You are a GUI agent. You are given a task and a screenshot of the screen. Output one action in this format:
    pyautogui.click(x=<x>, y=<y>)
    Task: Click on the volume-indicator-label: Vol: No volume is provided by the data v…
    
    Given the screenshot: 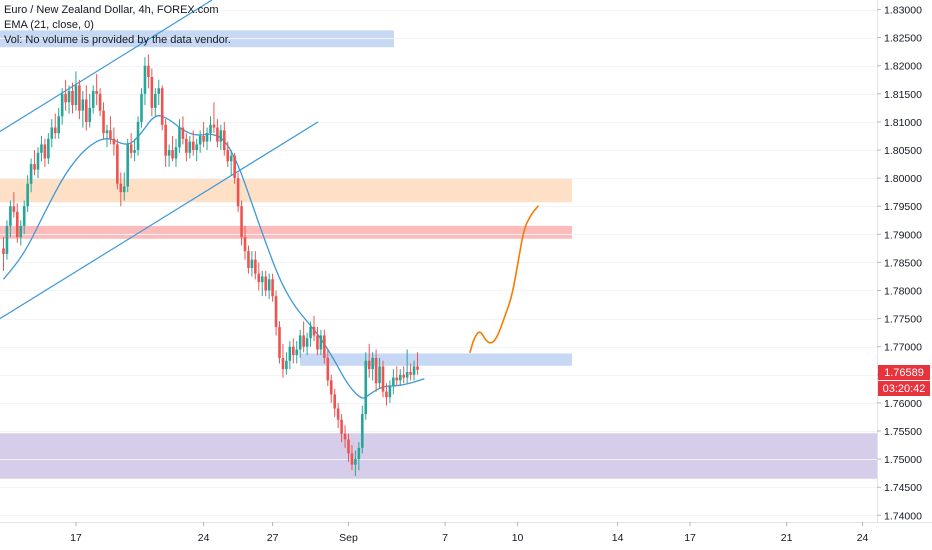 What is the action you would take?
    pyautogui.click(x=117, y=40)
    